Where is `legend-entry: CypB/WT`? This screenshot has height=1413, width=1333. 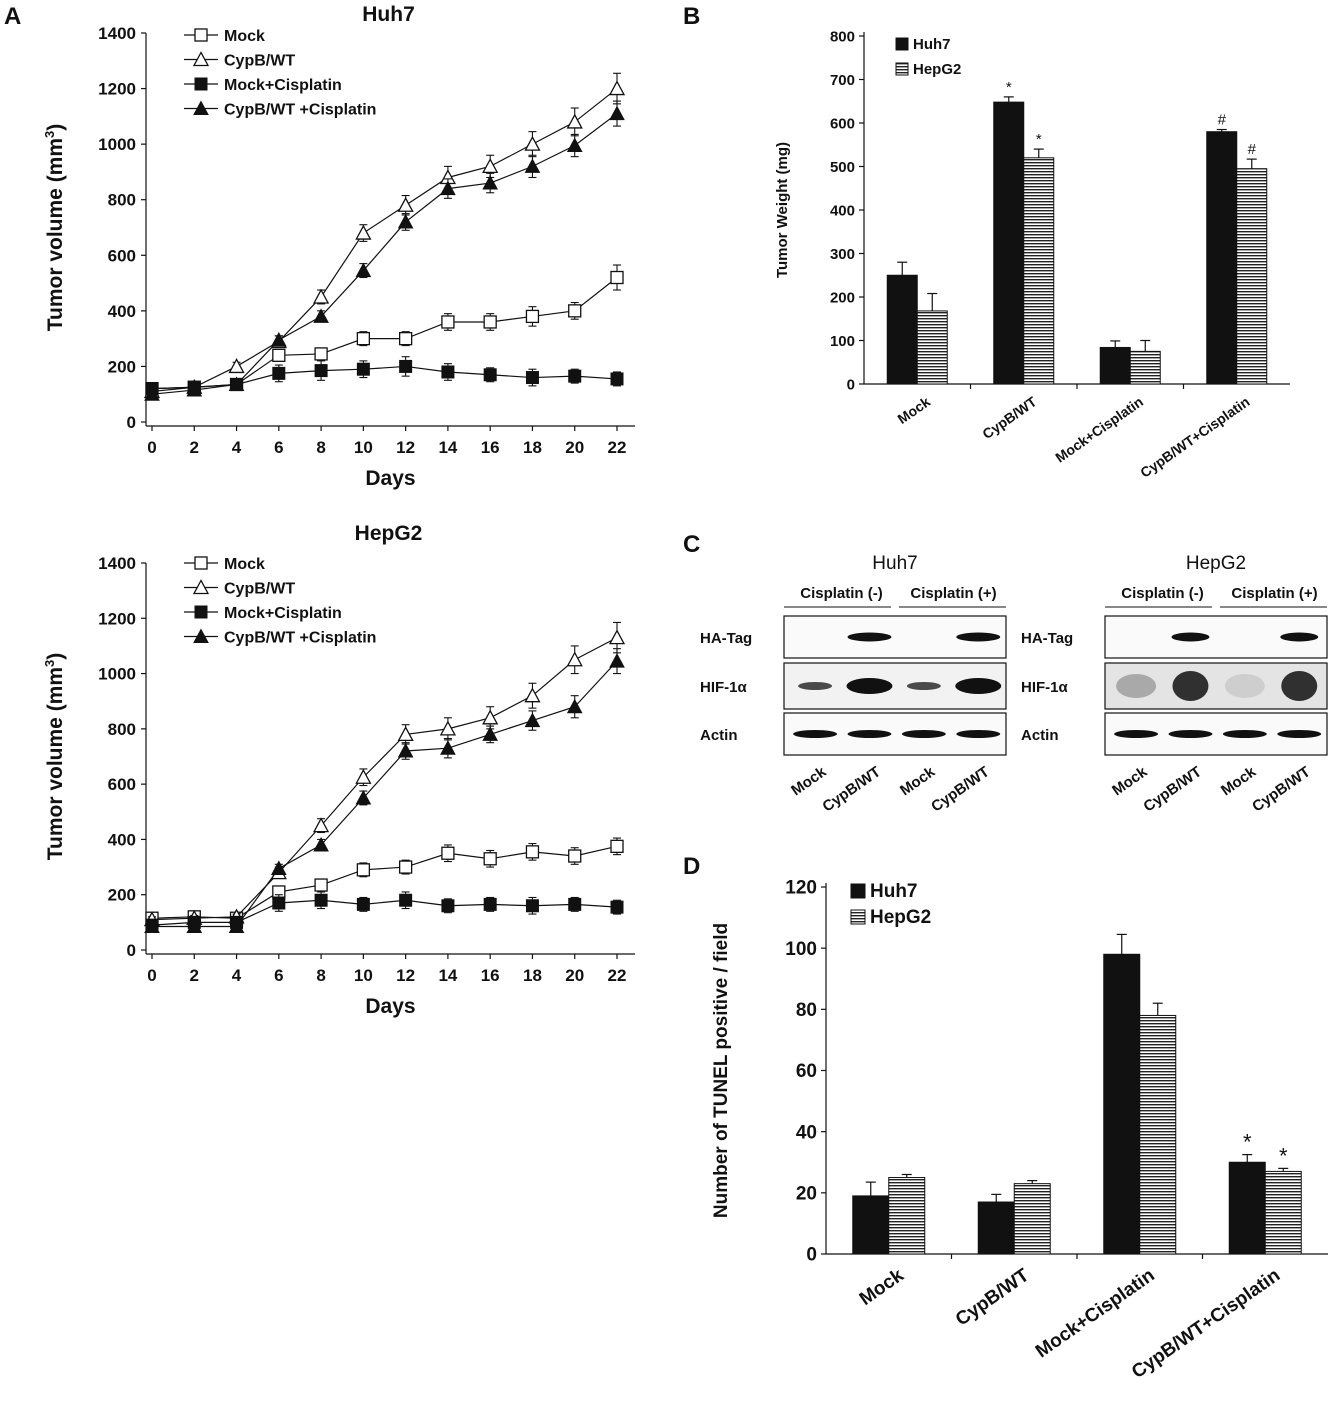
legend-entry: CypB/WT is located at coordinates (239, 60).